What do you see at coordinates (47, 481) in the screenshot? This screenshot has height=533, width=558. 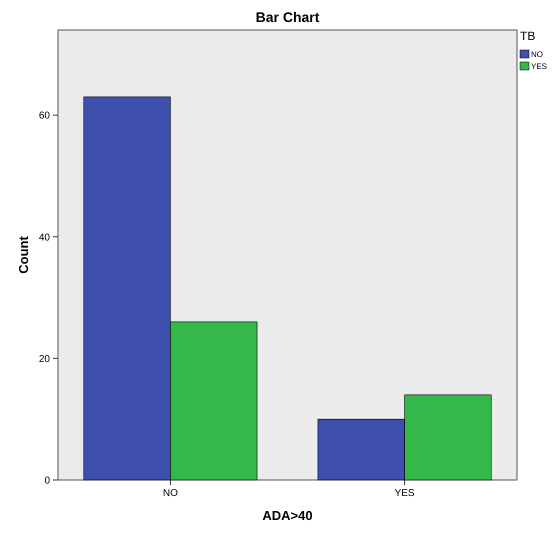 I see `y-tick-label: 0` at bounding box center [47, 481].